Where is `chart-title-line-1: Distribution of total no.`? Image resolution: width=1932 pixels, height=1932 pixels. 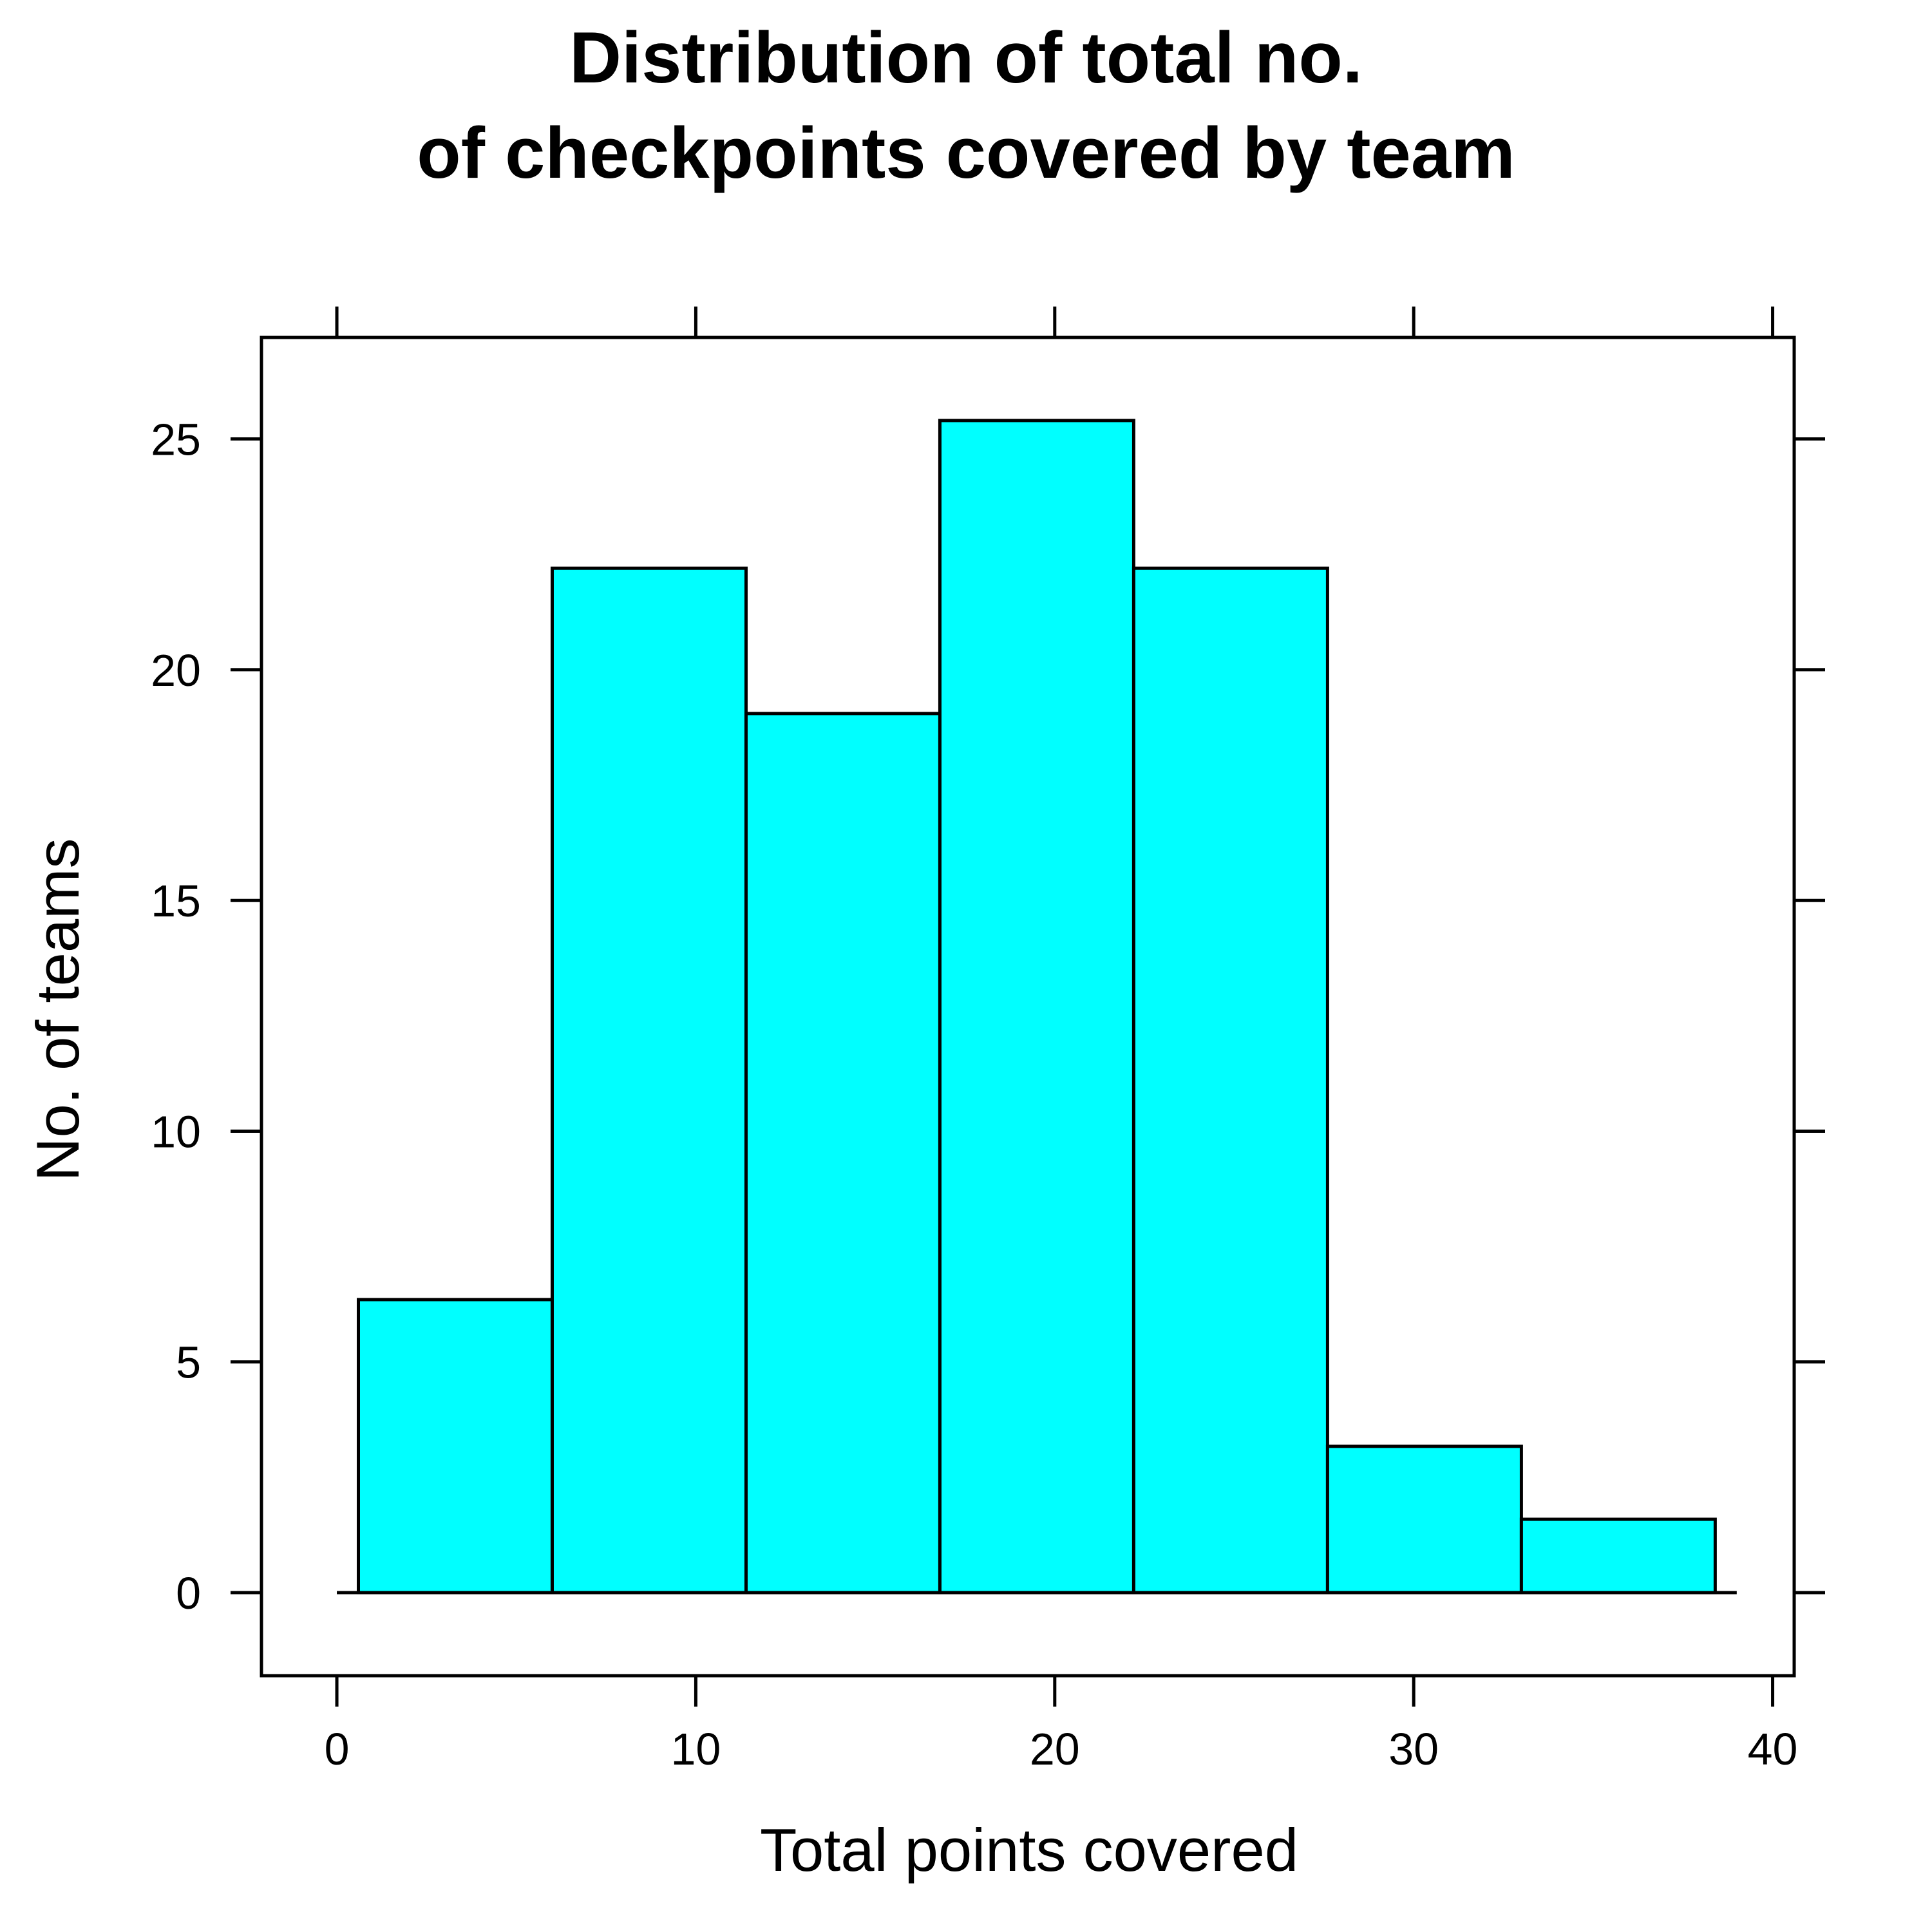 chart-title-line-1: Distribution of total no. is located at coordinates (966, 58).